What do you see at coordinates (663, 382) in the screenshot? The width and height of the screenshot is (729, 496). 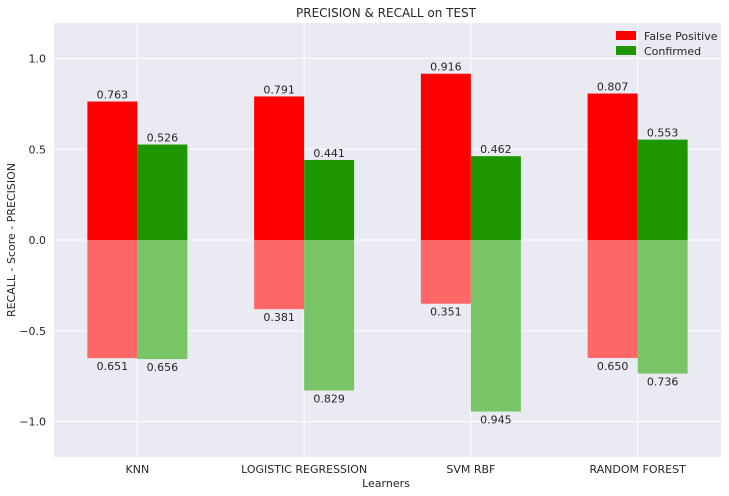 I see `data-label-recall: 0.736` at bounding box center [663, 382].